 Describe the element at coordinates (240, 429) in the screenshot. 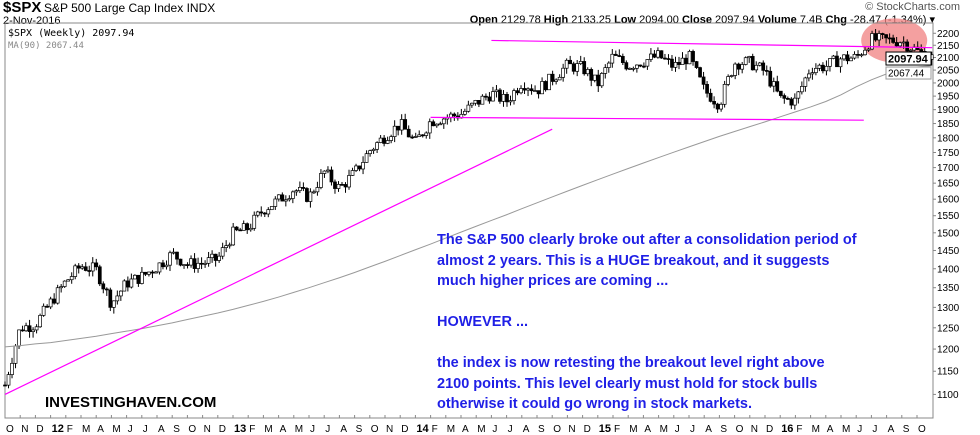

I see `x-tick-label: 13` at that location.